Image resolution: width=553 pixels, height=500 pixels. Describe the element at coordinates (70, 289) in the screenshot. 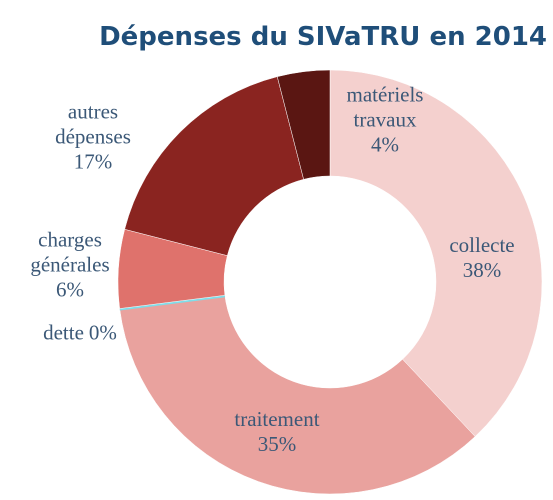

I see `label-value: 6%` at that location.